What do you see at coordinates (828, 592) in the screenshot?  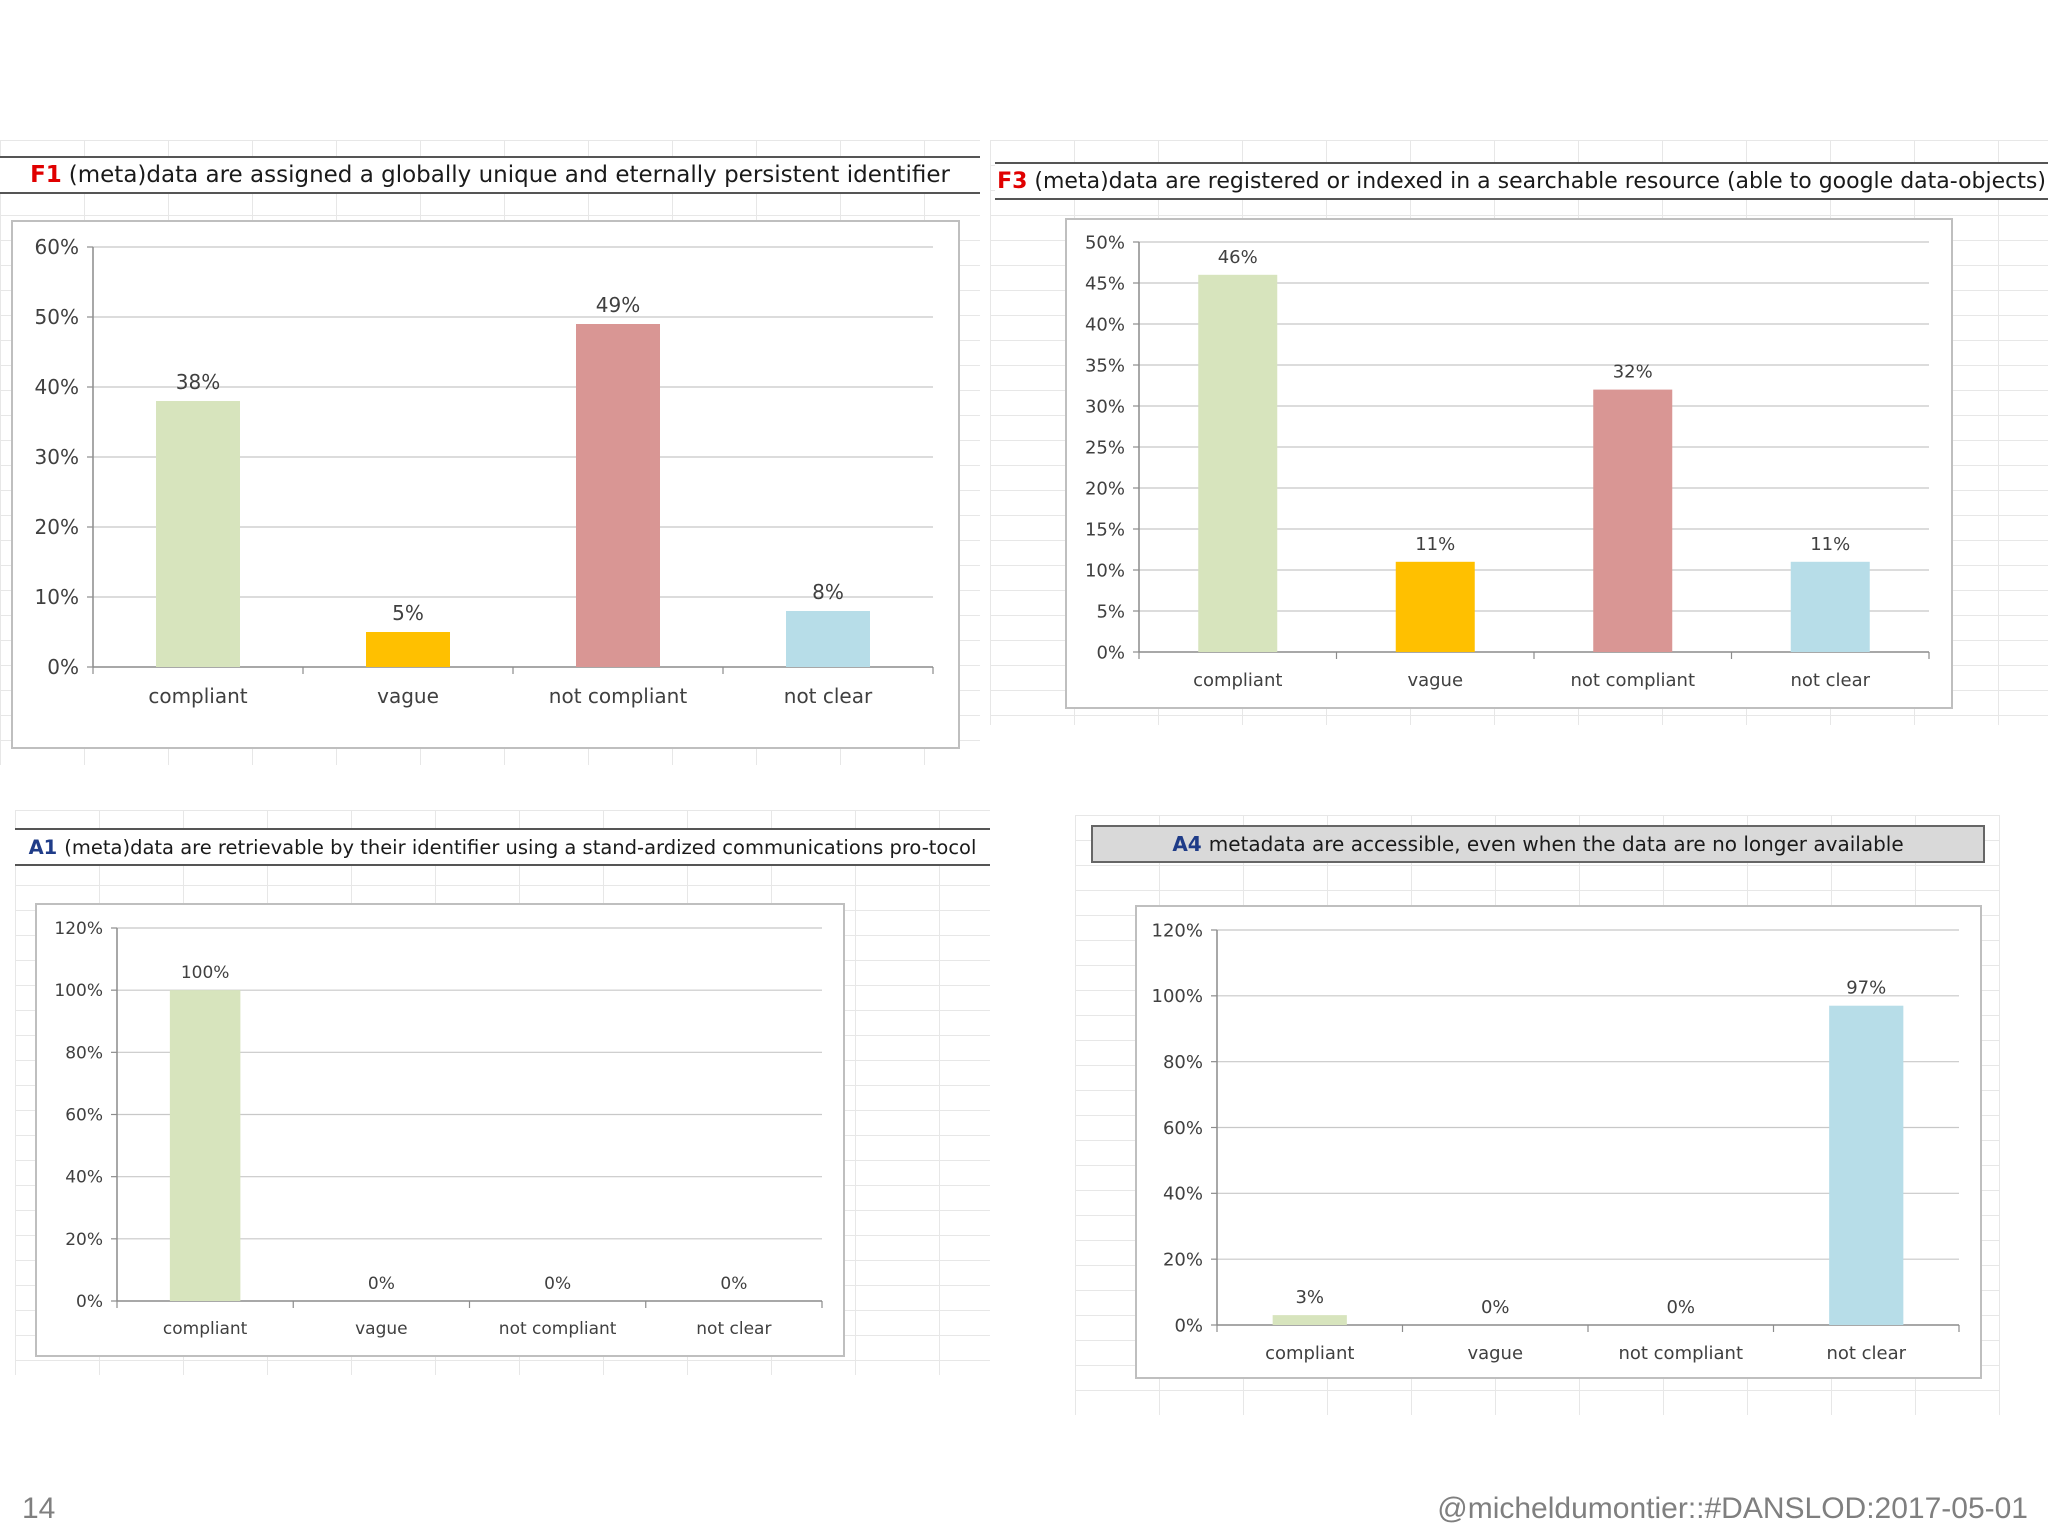 I see `data-label: 8%` at bounding box center [828, 592].